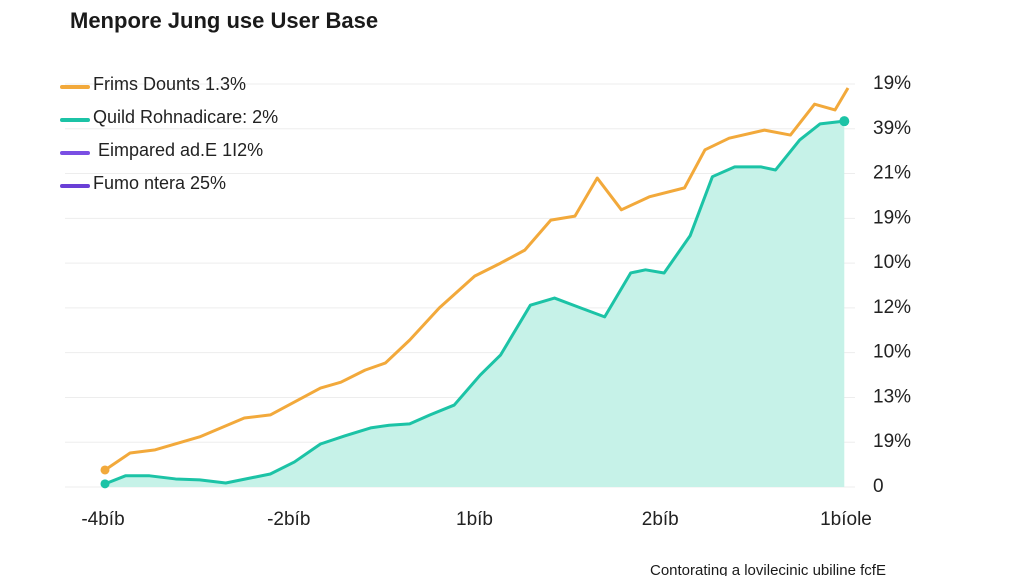 The image size is (1024, 576). Describe the element at coordinates (892, 128) in the screenshot. I see `y-tick-label: 39%` at that location.